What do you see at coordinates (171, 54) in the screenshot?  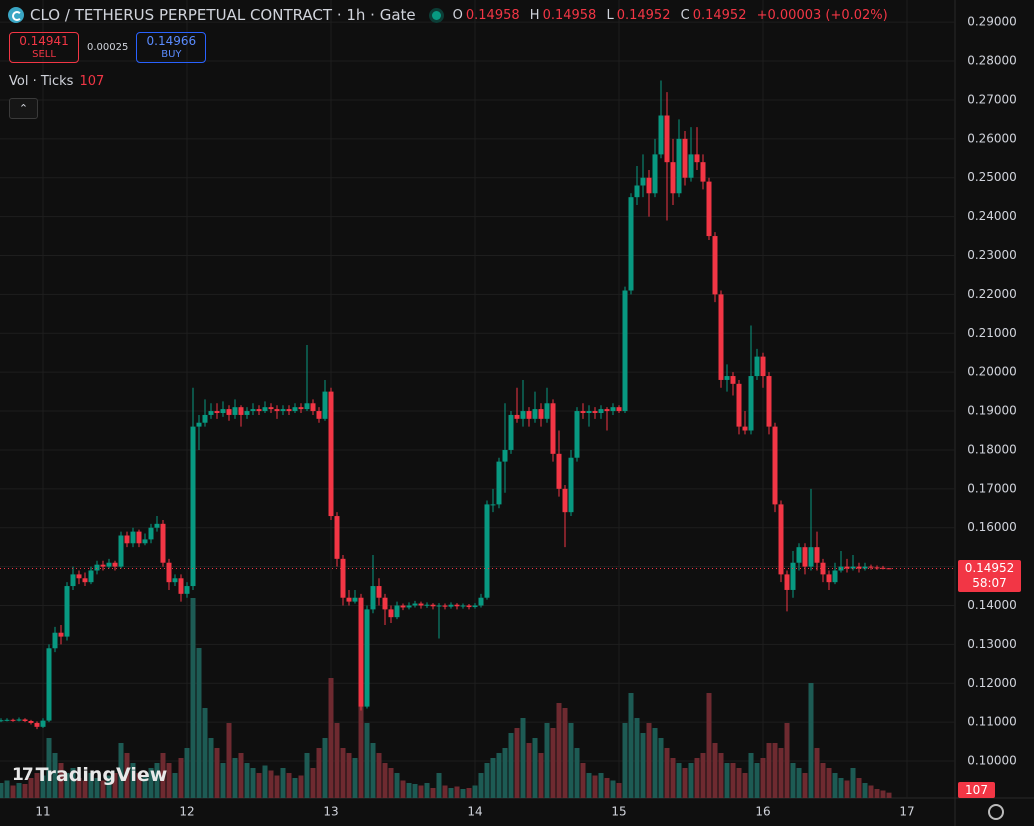 I see `buy-label: BUY` at bounding box center [171, 54].